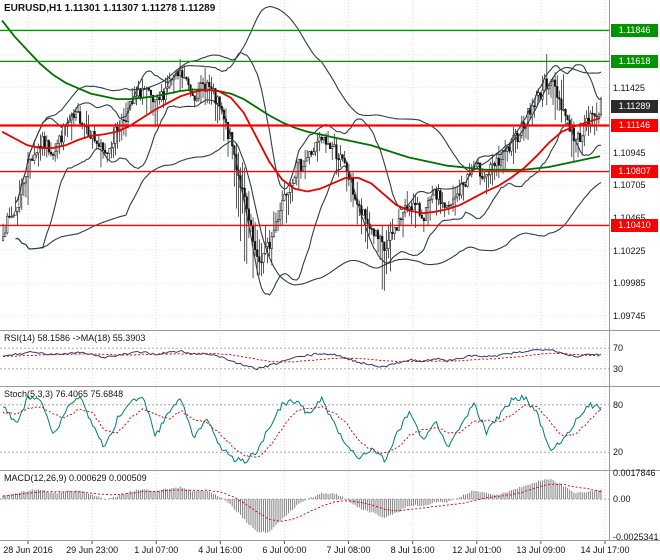 The height and width of the screenshot is (560, 660). What do you see at coordinates (618, 368) in the screenshot?
I see `rsi-level-label: 30` at bounding box center [618, 368].